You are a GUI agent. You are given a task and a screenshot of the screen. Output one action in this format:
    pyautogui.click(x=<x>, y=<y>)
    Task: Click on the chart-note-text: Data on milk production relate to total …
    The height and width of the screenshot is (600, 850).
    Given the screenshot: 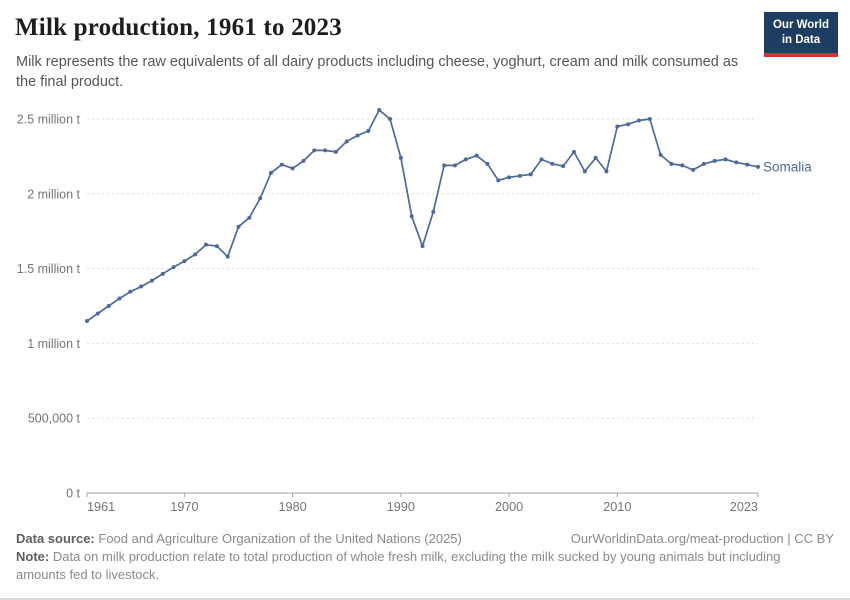 What is the action you would take?
    pyautogui.click(x=398, y=565)
    